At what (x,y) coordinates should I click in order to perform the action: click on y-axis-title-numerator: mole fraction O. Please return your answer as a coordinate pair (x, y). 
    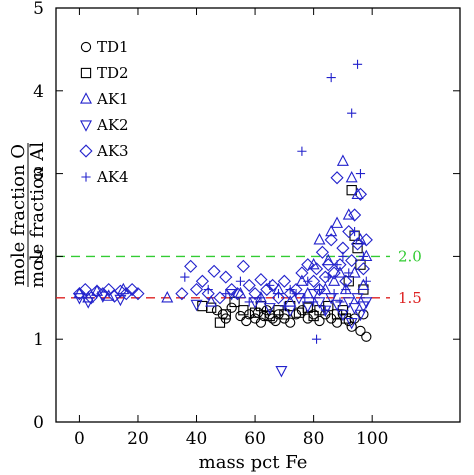
    Looking at the image, I should click on (18, 215).